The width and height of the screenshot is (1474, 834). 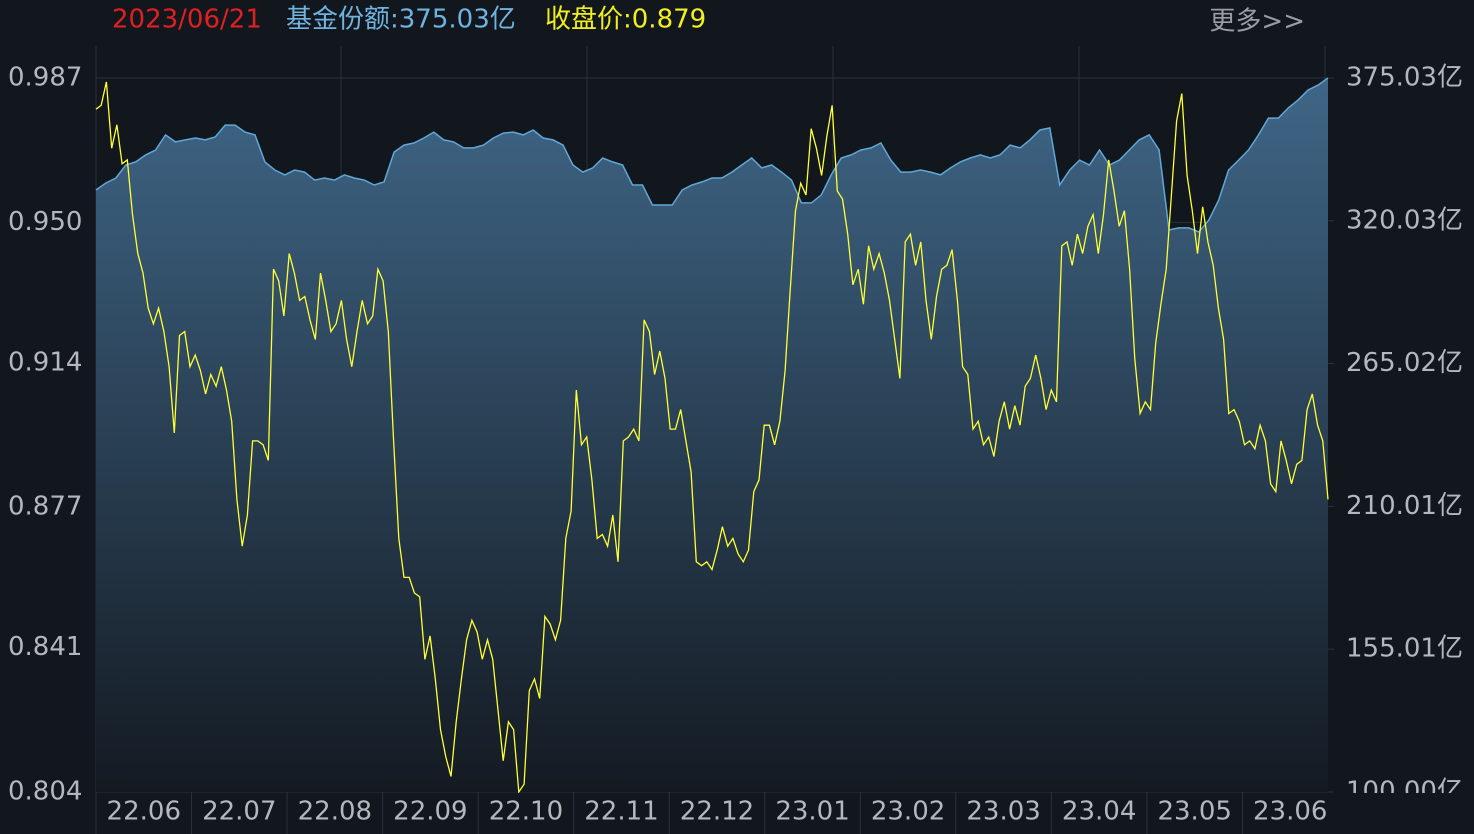 What do you see at coordinates (45, 792) in the screenshot?
I see `y-tick-label: 0.804` at bounding box center [45, 792].